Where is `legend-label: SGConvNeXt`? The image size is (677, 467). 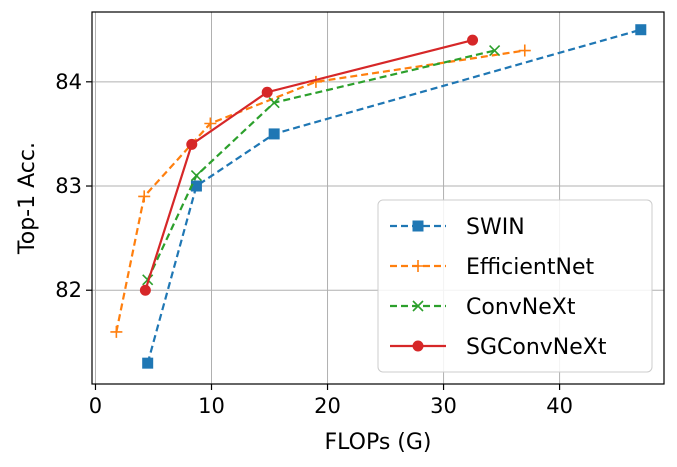
legend-label: SGConvNeXt is located at coordinates (536, 347).